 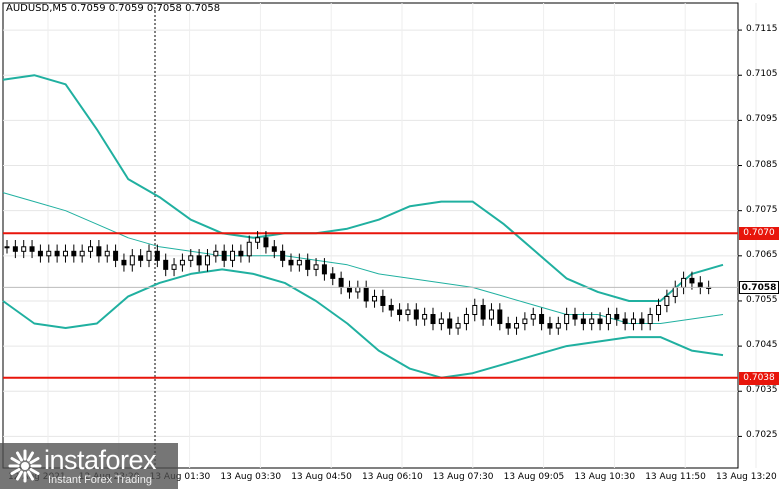 I want to click on ohlc-readout: 0.7059 0.7059 0.7058 0.7058, so click(x=145, y=8).